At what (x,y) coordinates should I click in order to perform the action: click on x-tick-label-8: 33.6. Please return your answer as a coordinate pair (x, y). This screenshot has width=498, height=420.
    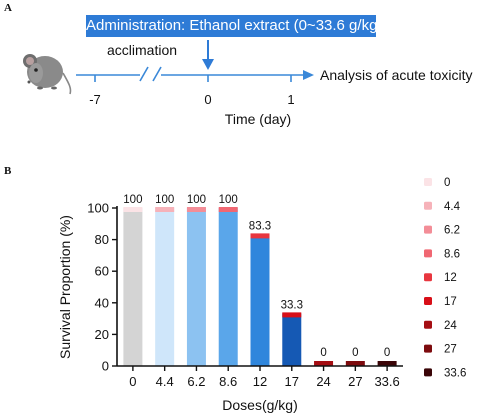
    Looking at the image, I should click on (386, 381).